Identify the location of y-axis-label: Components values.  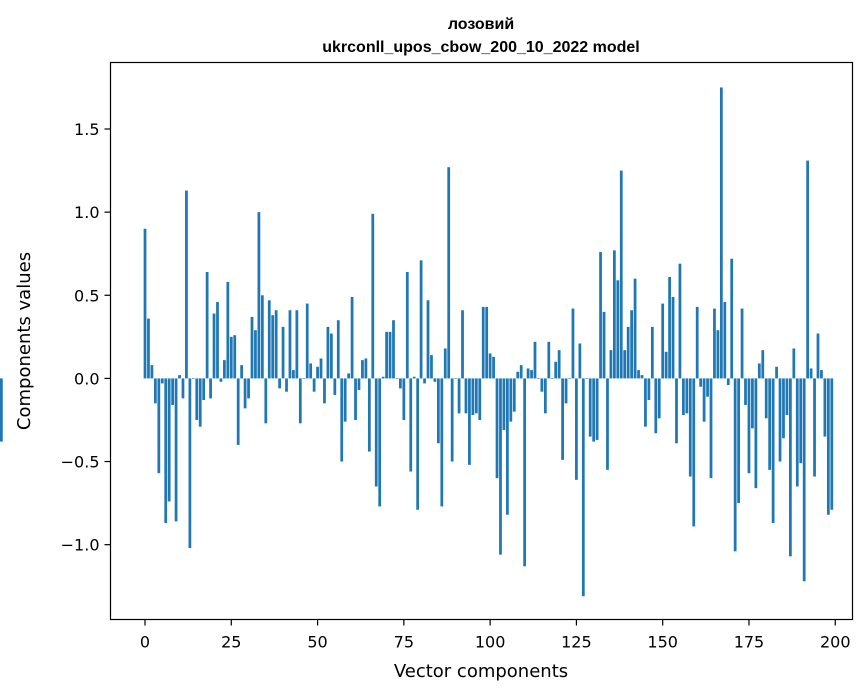
(24, 341).